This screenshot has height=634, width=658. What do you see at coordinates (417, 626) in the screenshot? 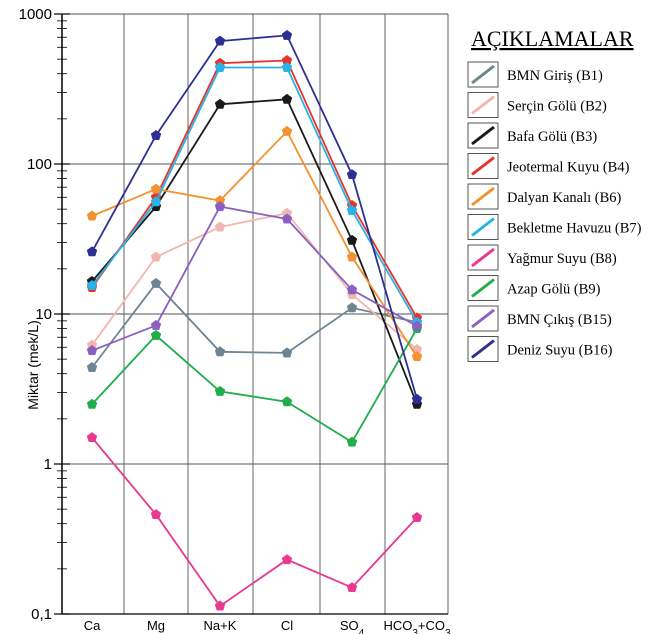
I see `x-tick-label: HCO3+CO3` at bounding box center [417, 626].